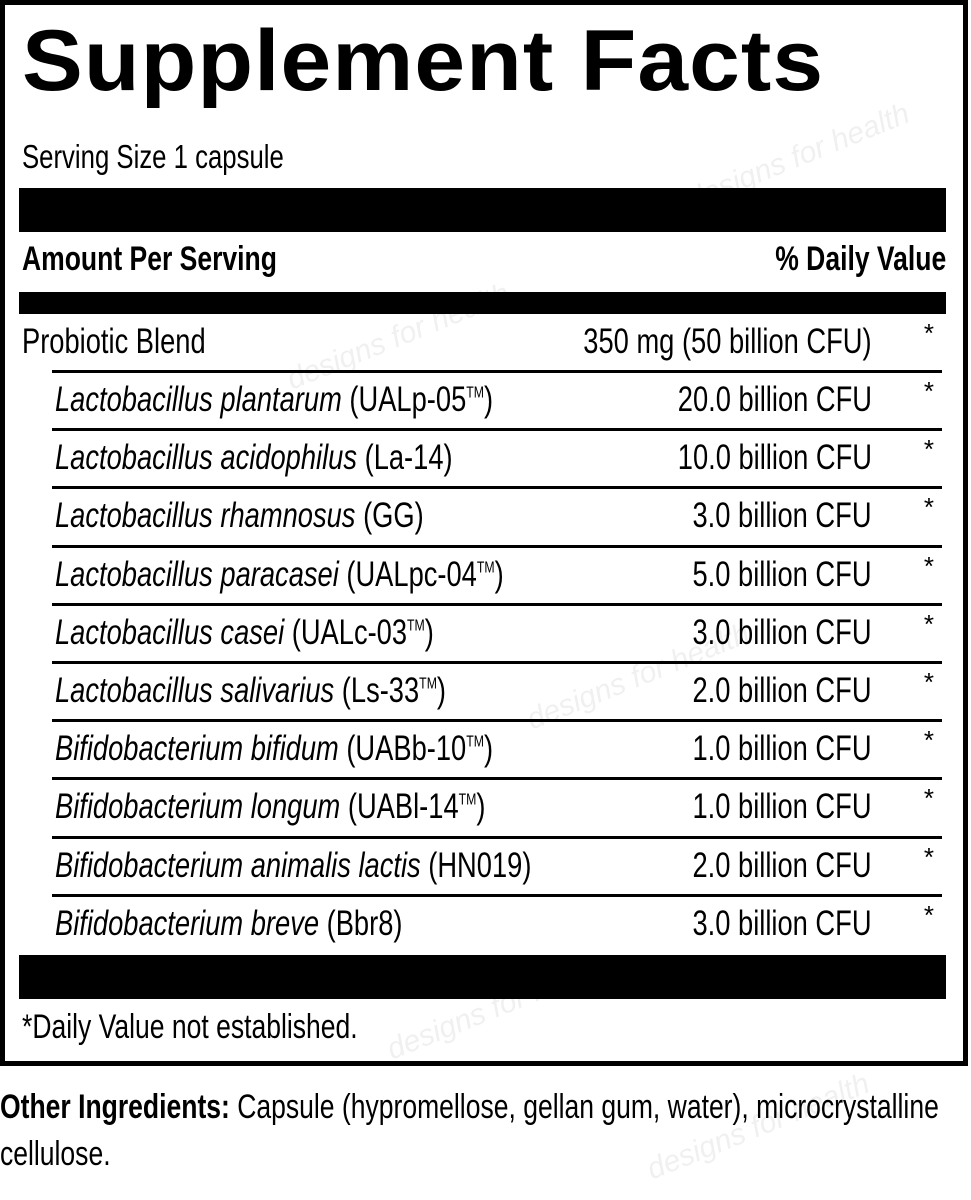  I want to click on thick-divider-bottom, so click(482, 977).